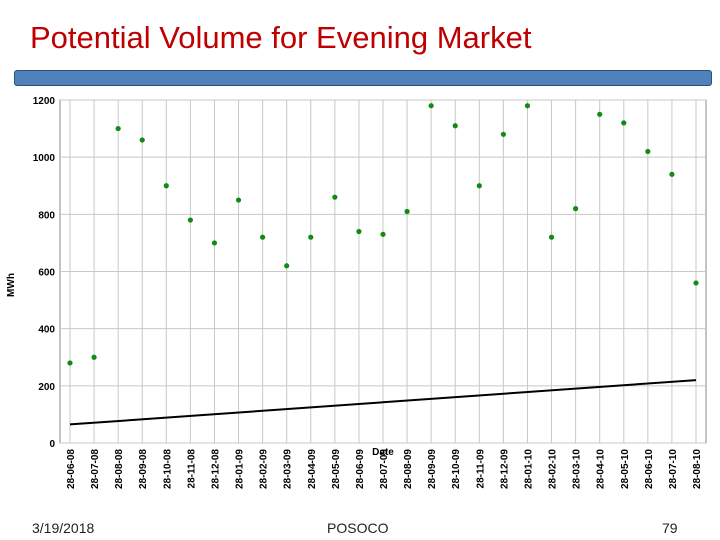 The width and height of the screenshot is (720, 540). Describe the element at coordinates (46, 215) in the screenshot. I see `y-tick-label: 800` at that location.